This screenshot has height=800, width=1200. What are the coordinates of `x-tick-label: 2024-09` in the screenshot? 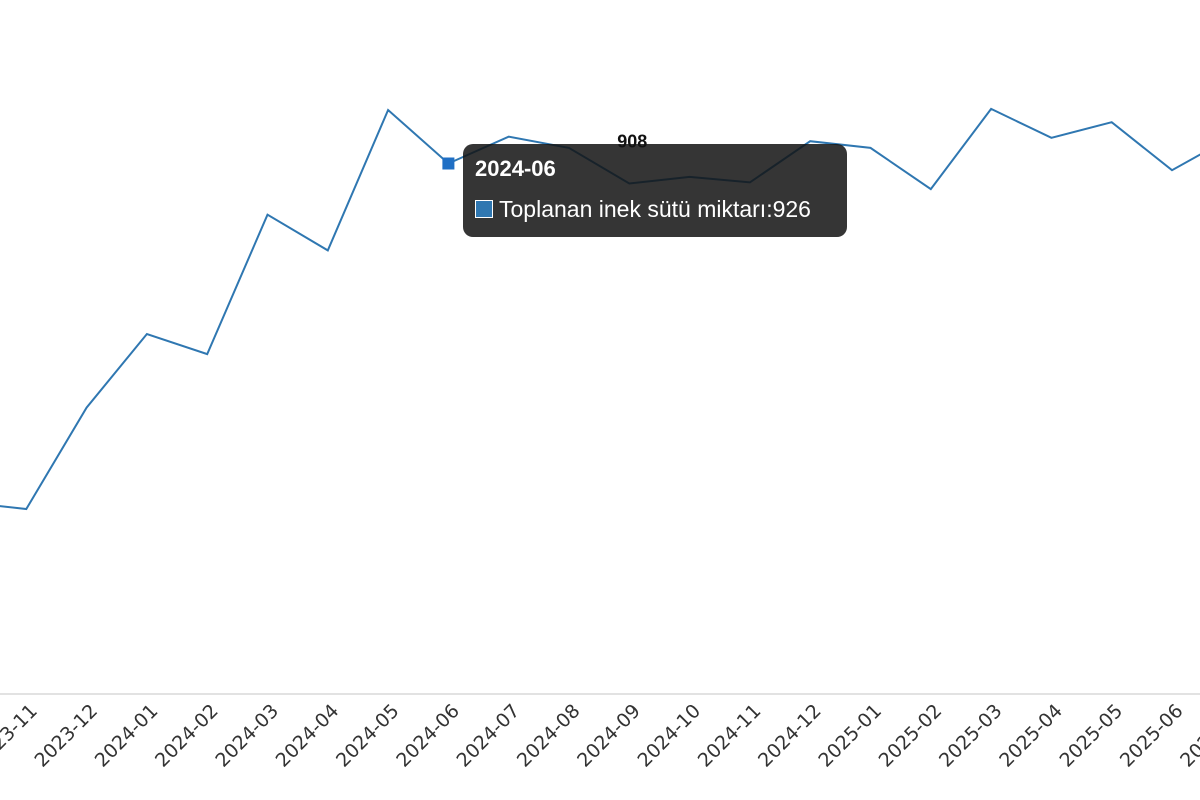 It's located at (609, 736).